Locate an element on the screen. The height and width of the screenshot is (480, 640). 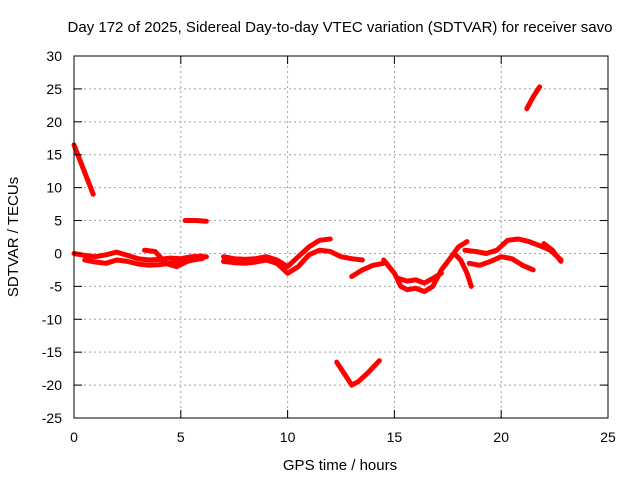
y-tick-label: 25 is located at coordinates (54, 89).